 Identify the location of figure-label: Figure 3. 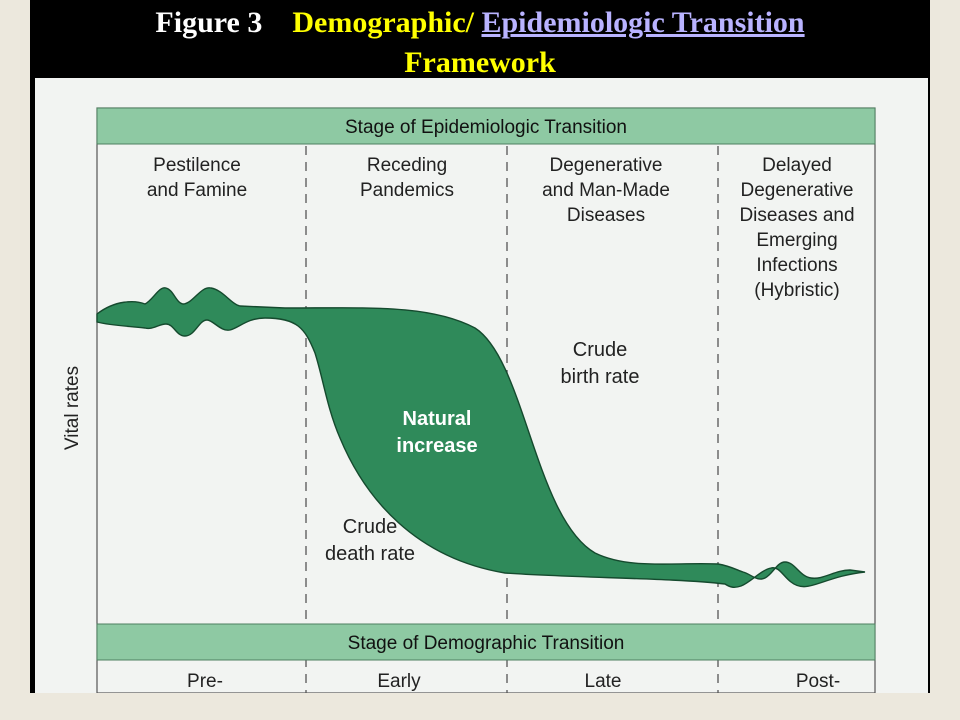
(209, 22).